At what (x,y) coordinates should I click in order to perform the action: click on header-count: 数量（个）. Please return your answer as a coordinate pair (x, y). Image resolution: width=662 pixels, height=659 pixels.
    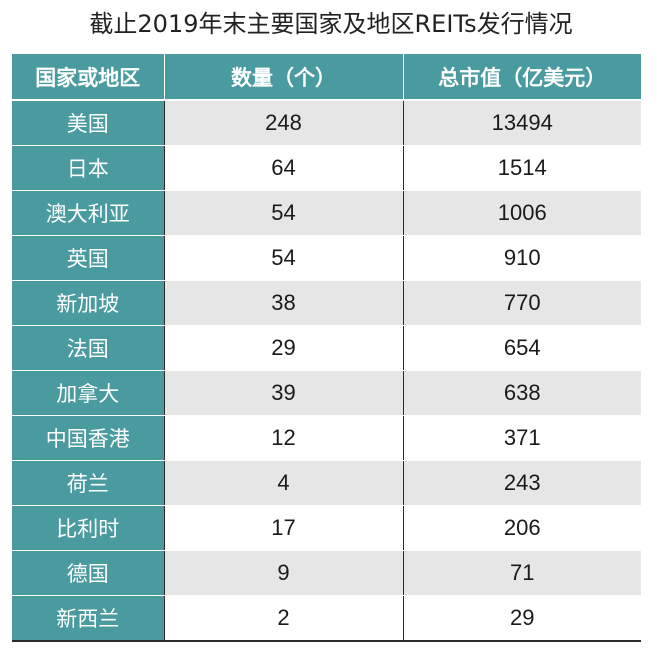
    Looking at the image, I should click on (283, 77).